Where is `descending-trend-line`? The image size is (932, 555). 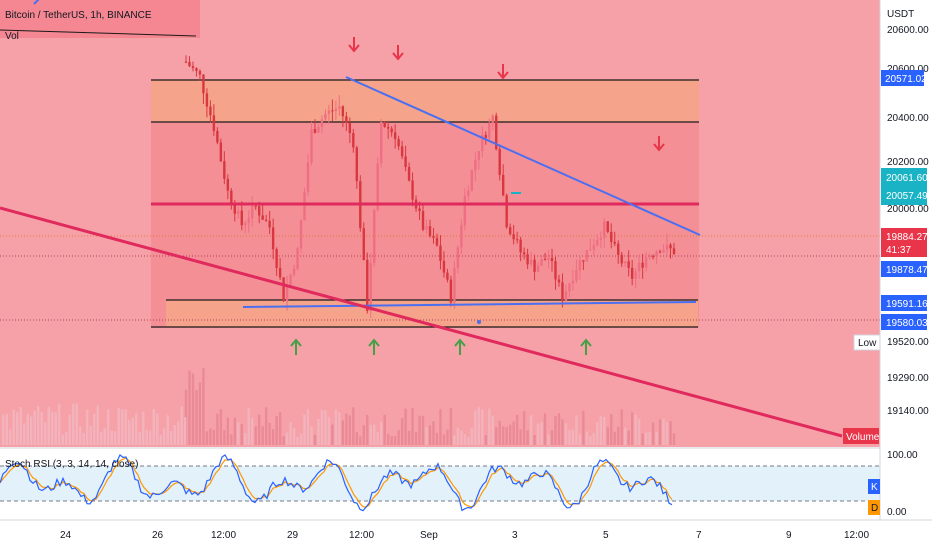 descending-trend-line is located at coordinates (523, 156).